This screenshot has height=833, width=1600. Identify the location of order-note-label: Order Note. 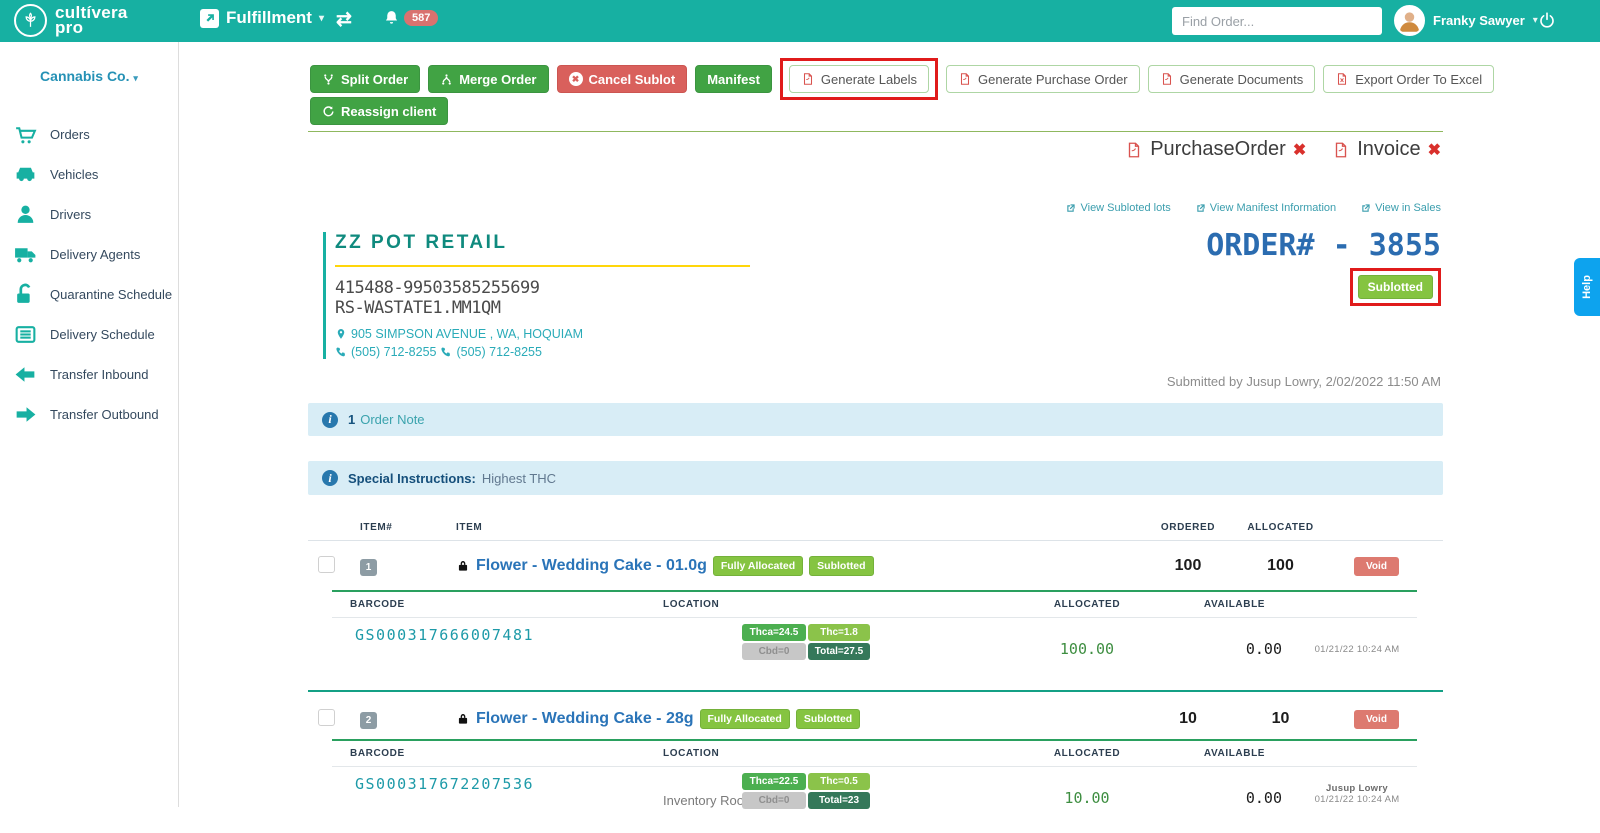
(392, 419).